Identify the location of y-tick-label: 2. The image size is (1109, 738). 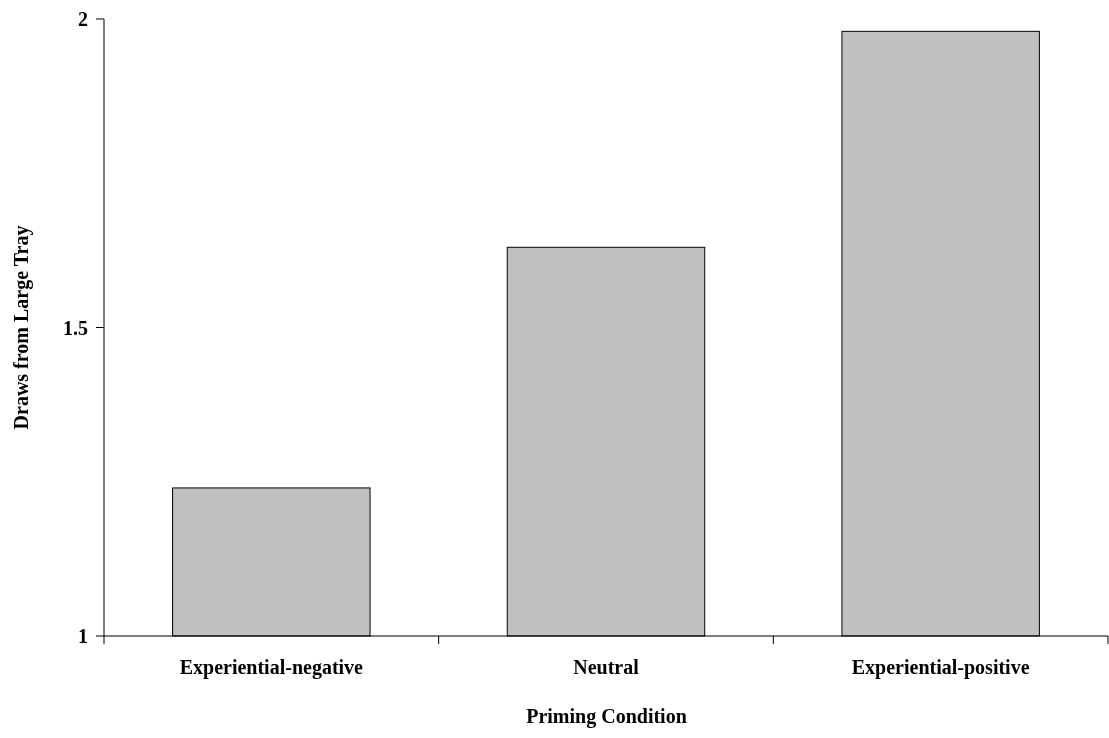
(83, 19).